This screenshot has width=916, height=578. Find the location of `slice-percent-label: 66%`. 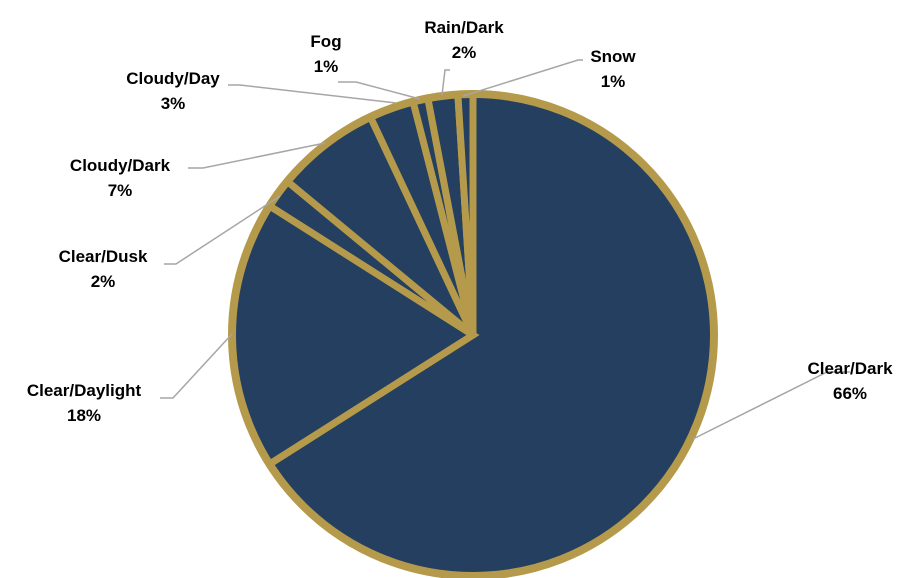

slice-percent-label: 66% is located at coordinates (850, 393).